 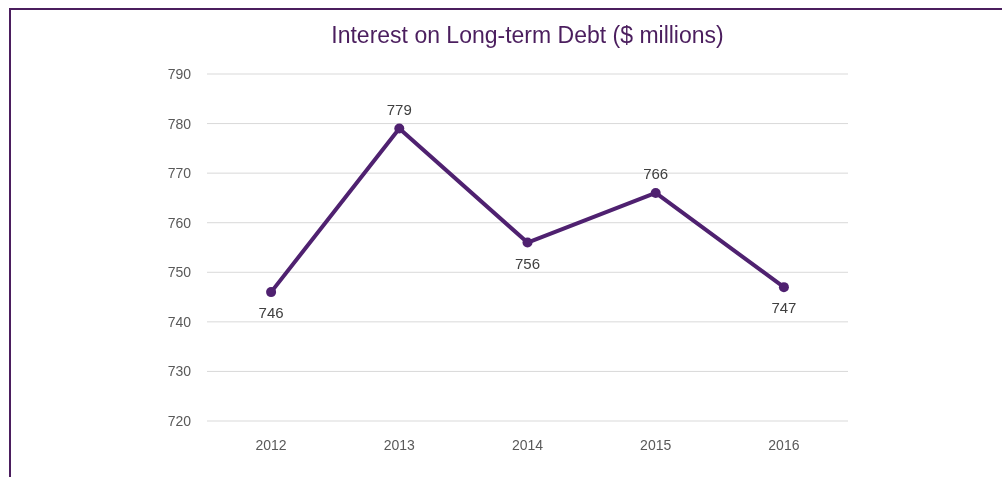 I want to click on x-tick-label: 2012, so click(x=271, y=445).